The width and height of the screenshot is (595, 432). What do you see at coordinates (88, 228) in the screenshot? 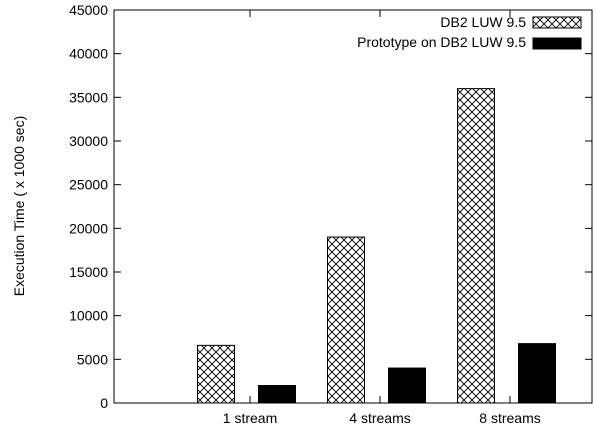
I see `y-tick-label: 20000` at bounding box center [88, 228].